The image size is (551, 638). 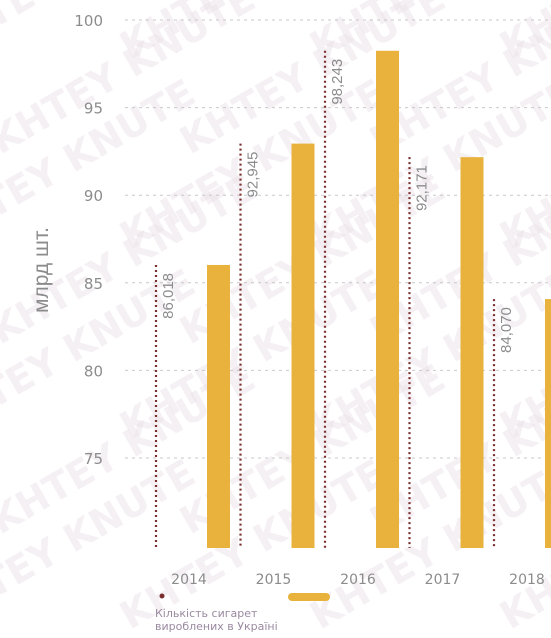 I want to click on legend: Кількість сигарет вироблених в Україні, so click(x=242, y=613).